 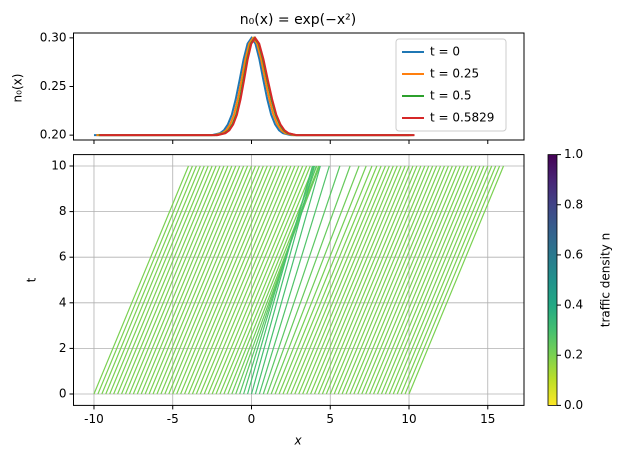 I want to click on x-tick-label: -5, so click(x=173, y=419).